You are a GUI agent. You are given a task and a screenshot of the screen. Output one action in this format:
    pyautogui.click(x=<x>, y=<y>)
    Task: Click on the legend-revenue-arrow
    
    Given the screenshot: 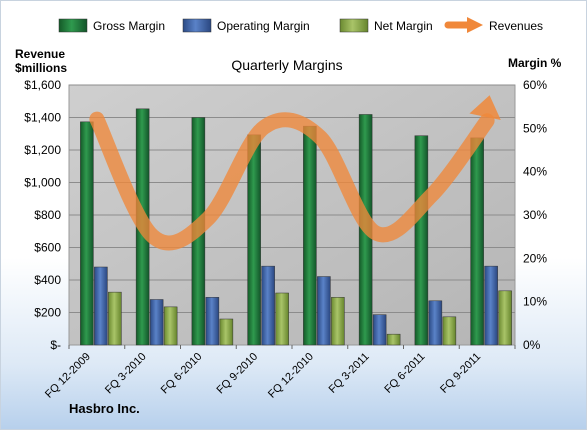 What is the action you would take?
    pyautogui.click(x=475, y=25)
    